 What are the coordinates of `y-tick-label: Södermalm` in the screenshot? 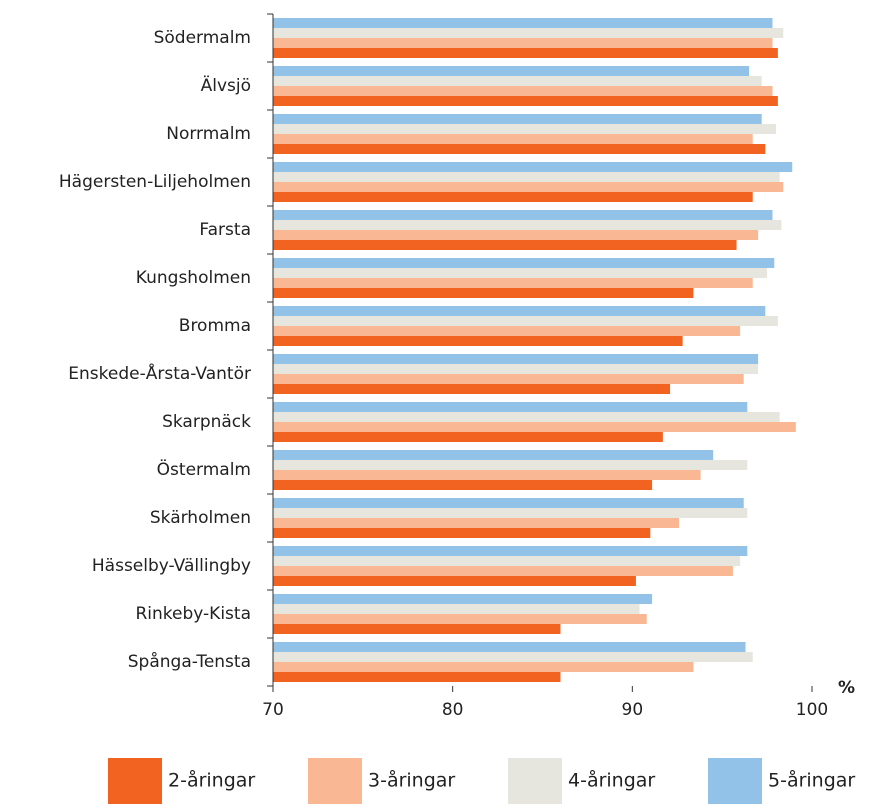 It's located at (202, 38).